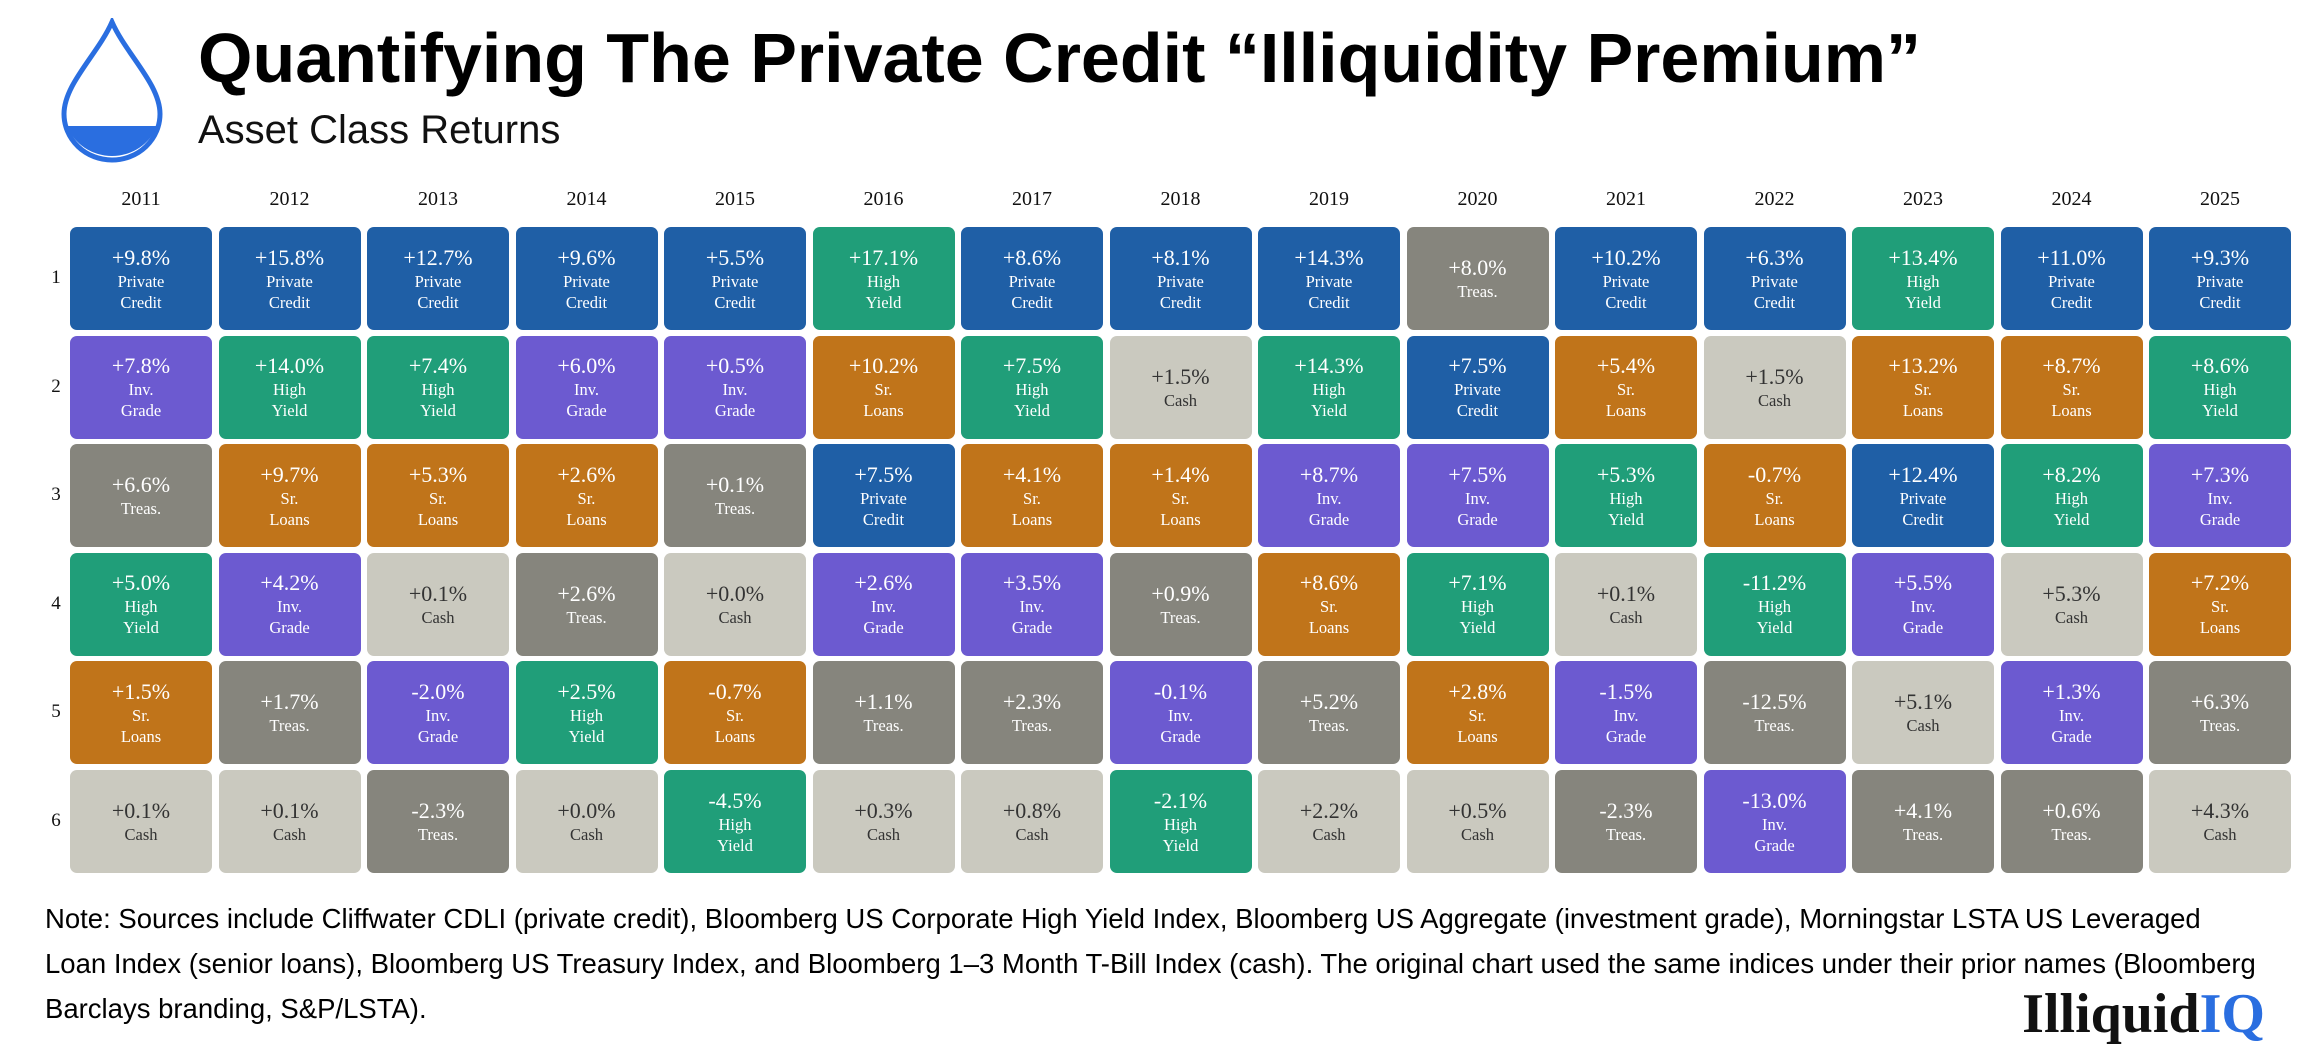 The image size is (2299, 1062). What do you see at coordinates (1032, 810) in the screenshot?
I see `return-value: +0.8%` at bounding box center [1032, 810].